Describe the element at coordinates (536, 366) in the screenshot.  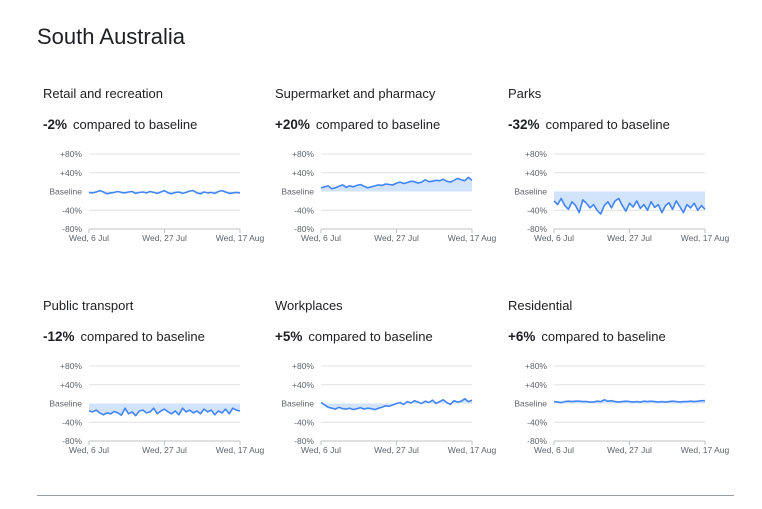
I see `y-tick-label: +80%` at that location.